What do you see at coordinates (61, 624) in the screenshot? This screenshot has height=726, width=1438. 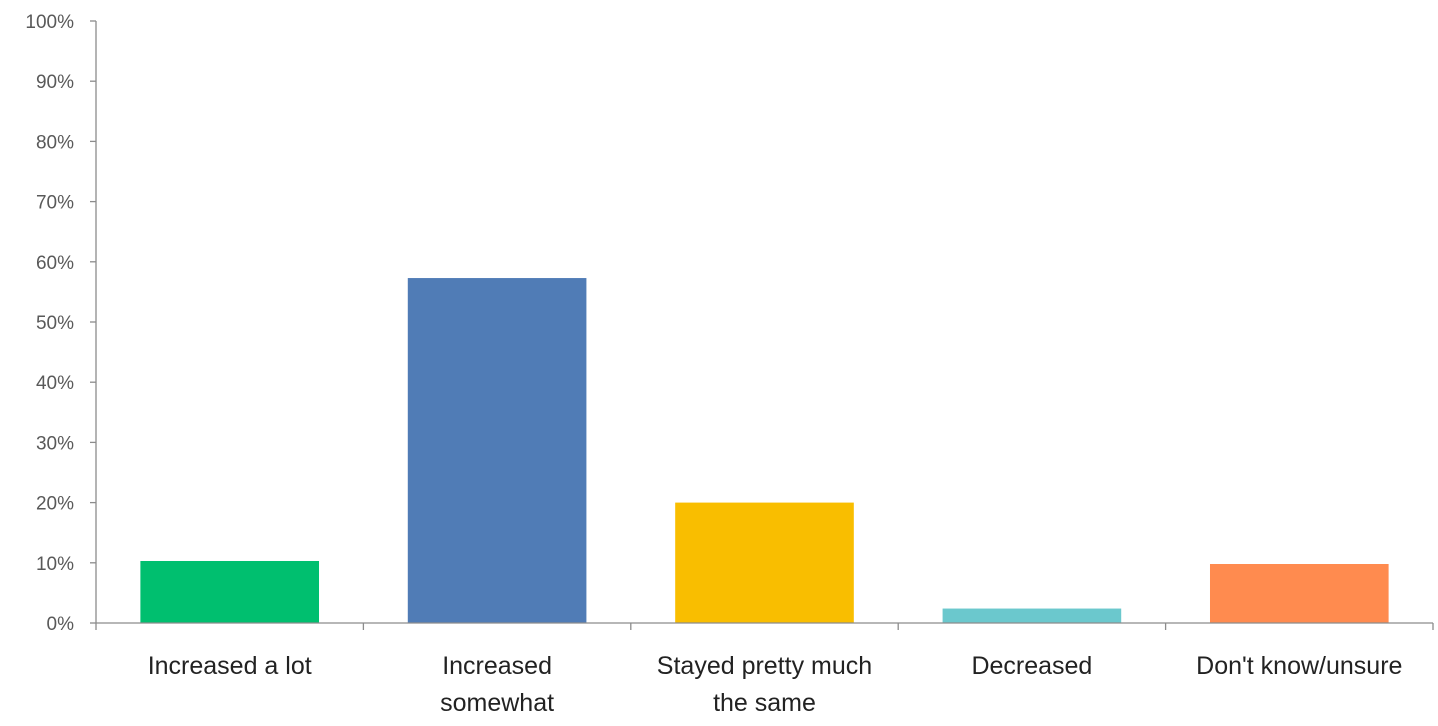 I see `y-tick-label: 0%` at bounding box center [61, 624].